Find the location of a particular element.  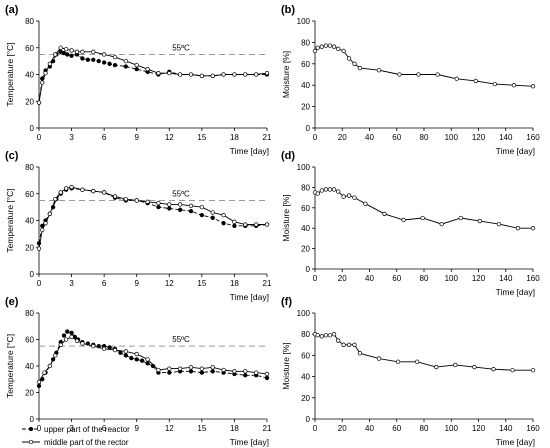

y-axis-title: Moisture [%] is located at coordinates (286, 365).